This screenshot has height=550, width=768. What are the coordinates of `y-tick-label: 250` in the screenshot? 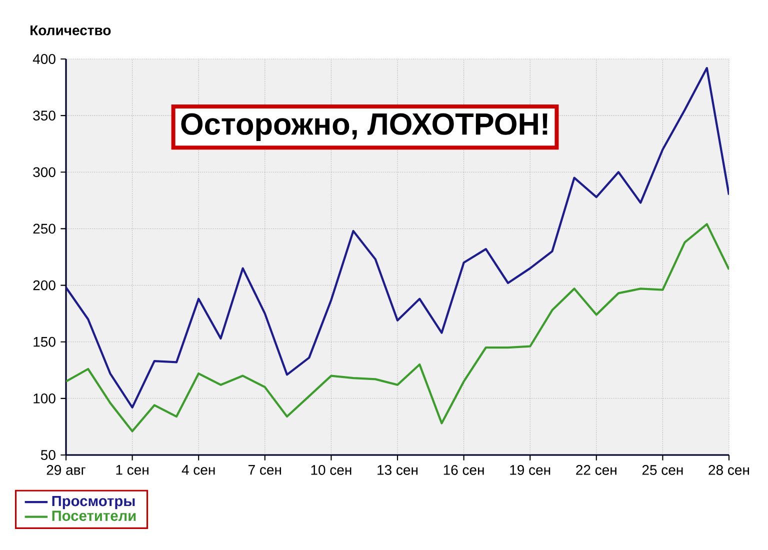 It's located at (44, 229).